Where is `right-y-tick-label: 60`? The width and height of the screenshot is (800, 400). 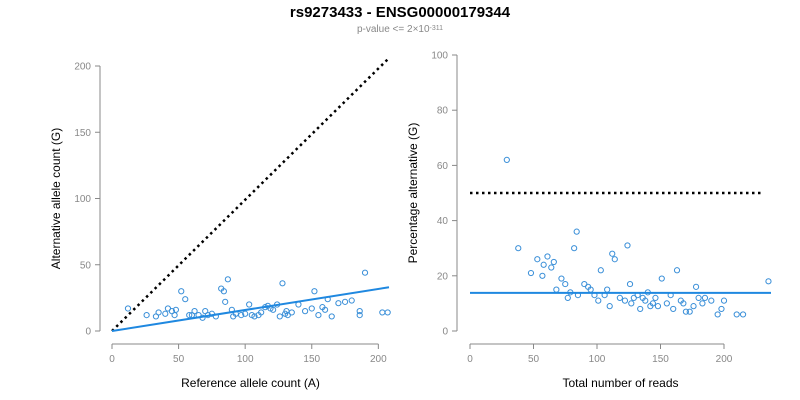 right-y-tick-label: 60 is located at coordinates (443, 166).